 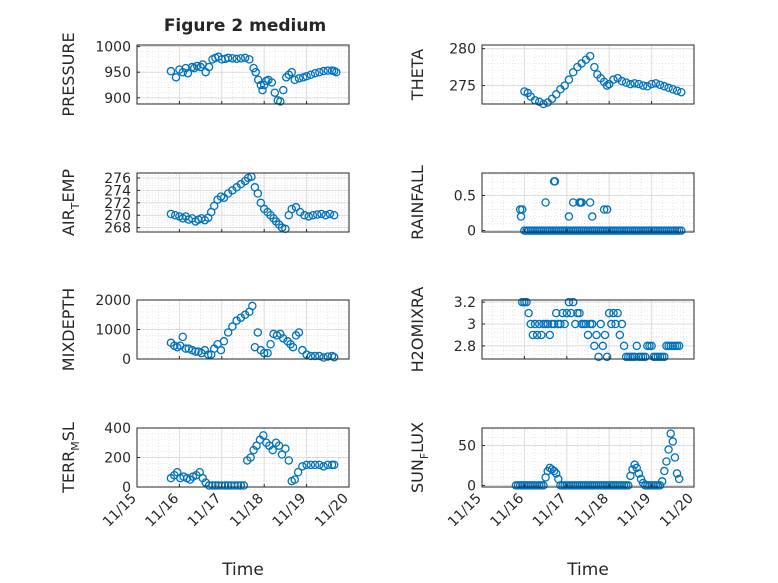 I want to click on y-tick-label: 0.5, so click(x=465, y=196).